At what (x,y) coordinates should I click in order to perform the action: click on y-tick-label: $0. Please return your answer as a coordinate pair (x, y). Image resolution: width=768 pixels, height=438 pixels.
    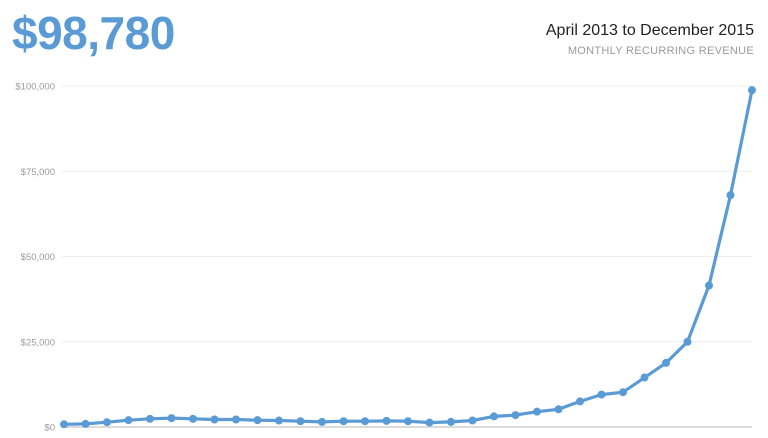
    Looking at the image, I should click on (49, 428).